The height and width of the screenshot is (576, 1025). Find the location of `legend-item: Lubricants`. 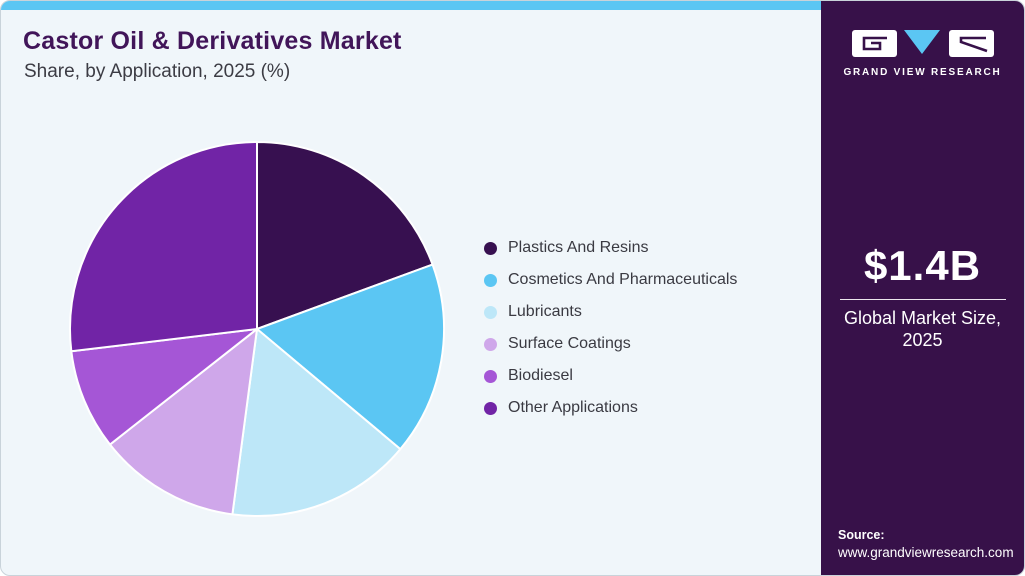

legend-item: Lubricants is located at coordinates (610, 312).